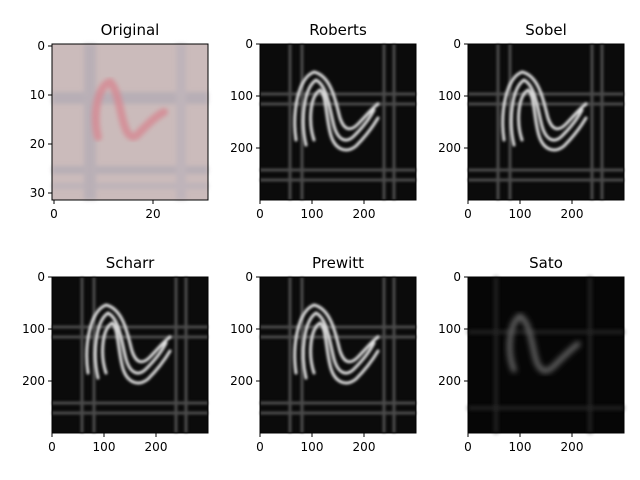 This screenshot has height=480, width=640. What do you see at coordinates (546, 263) in the screenshot?
I see `panel-title-sato: Sato` at bounding box center [546, 263].